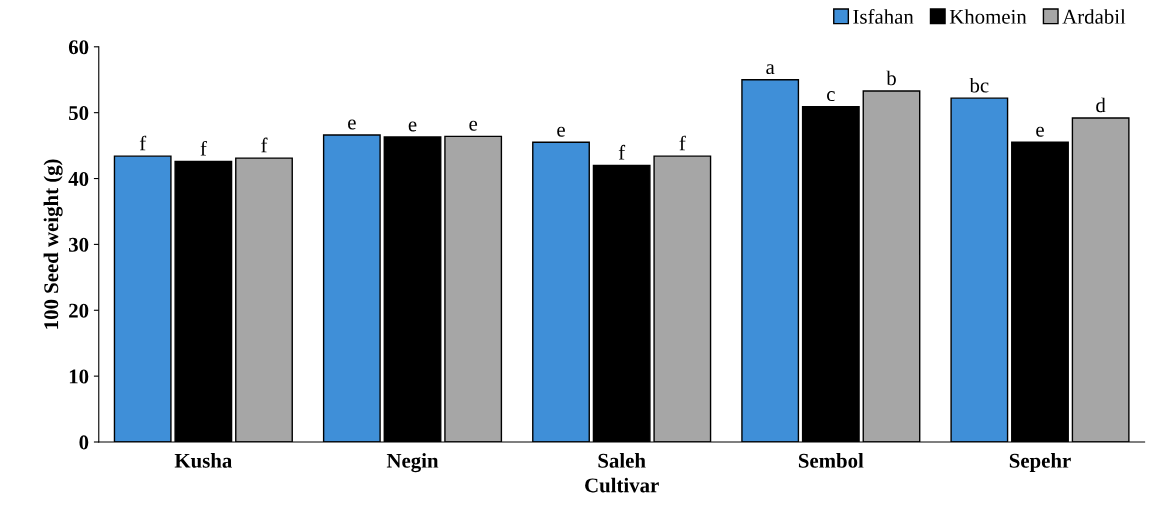 Image resolution: width=1162 pixels, height=520 pixels. Describe the element at coordinates (831, 460) in the screenshot. I see `x-tick-label: Sembol` at that location.